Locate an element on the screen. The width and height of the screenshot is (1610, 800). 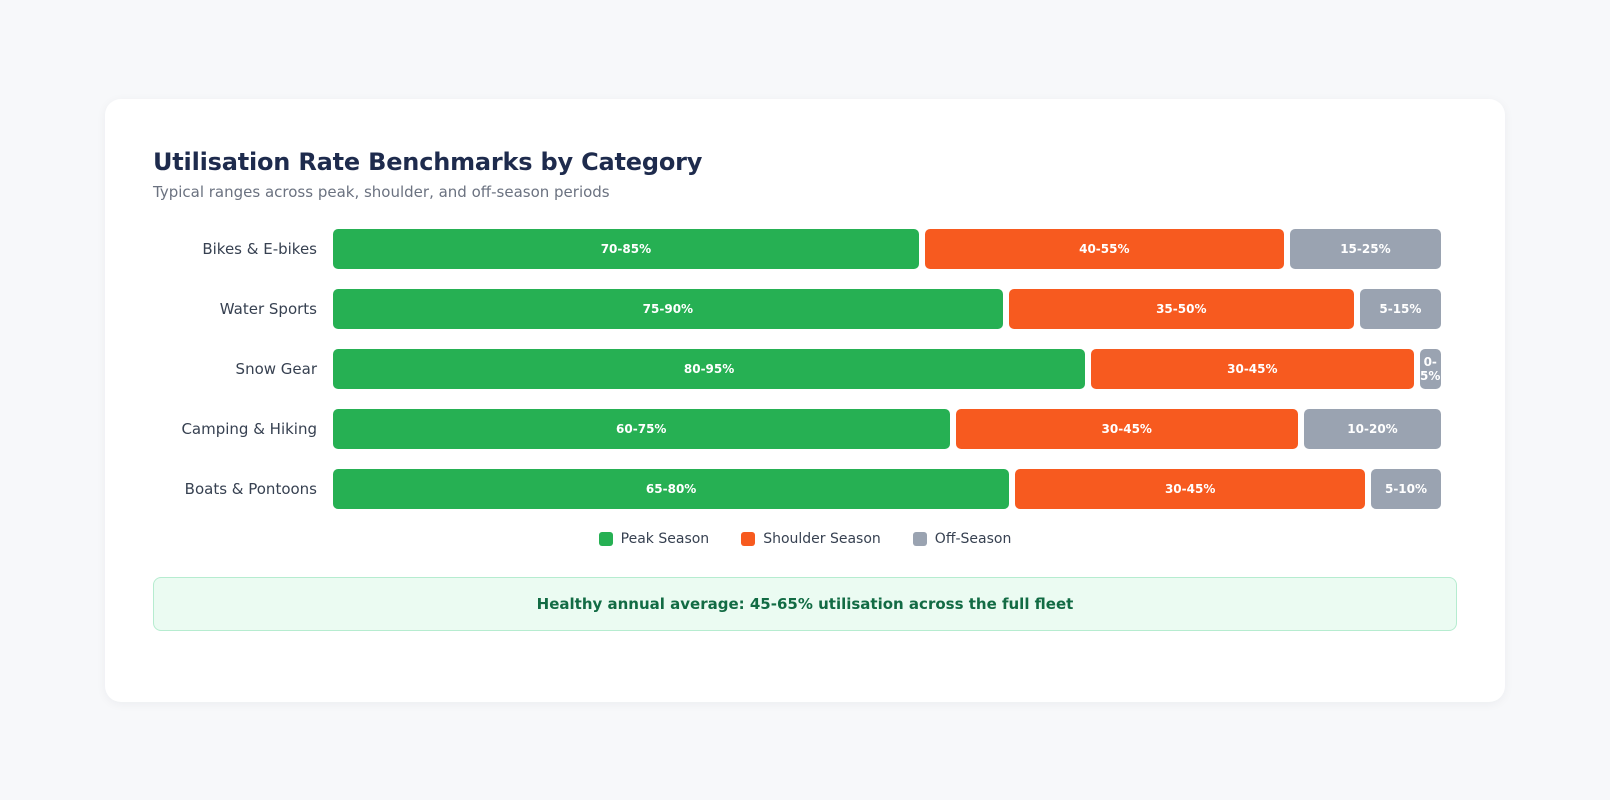
legend-item-peak: Peak Season is located at coordinates (654, 539).